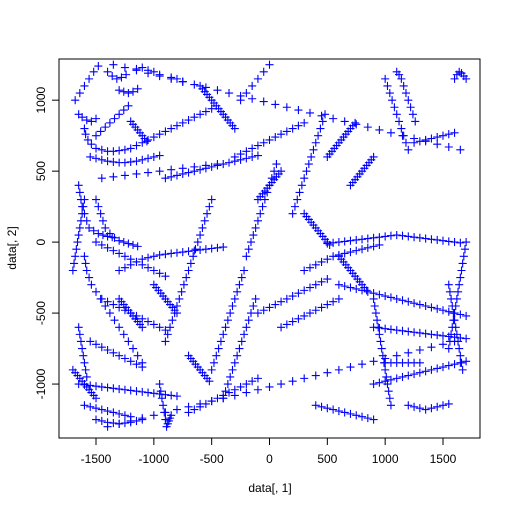  I want to click on y-tick-label: -1000, so click(41, 383).